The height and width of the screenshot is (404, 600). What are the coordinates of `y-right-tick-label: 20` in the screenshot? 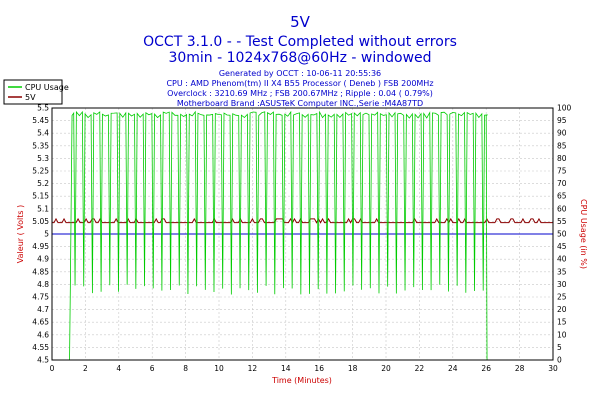 It's located at (562, 309).